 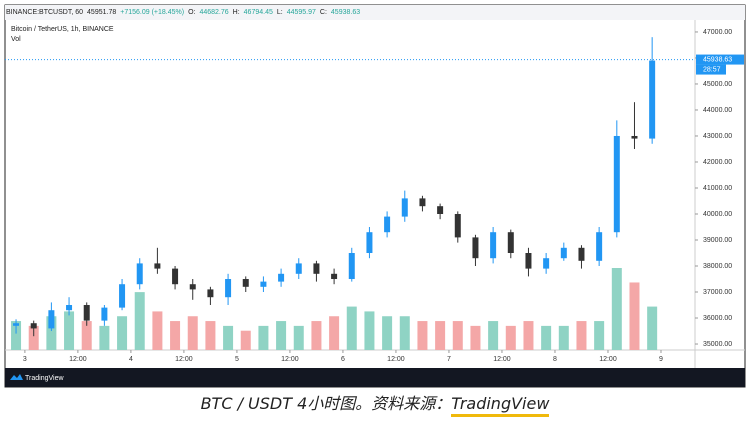 What do you see at coordinates (345, 12) in the screenshot?
I see `ohlc-value: 45938.63` at bounding box center [345, 12].